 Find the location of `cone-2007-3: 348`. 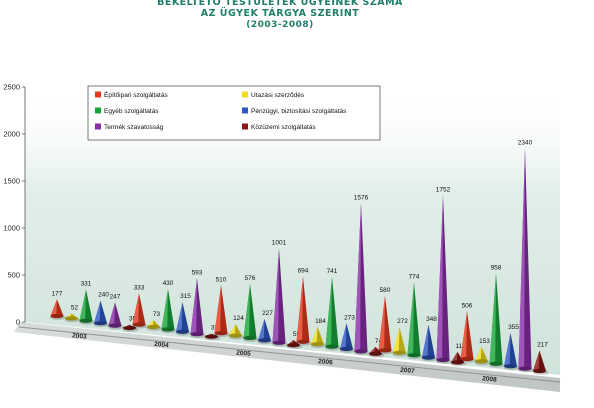

cone-2007-3: 348 is located at coordinates (429, 339).